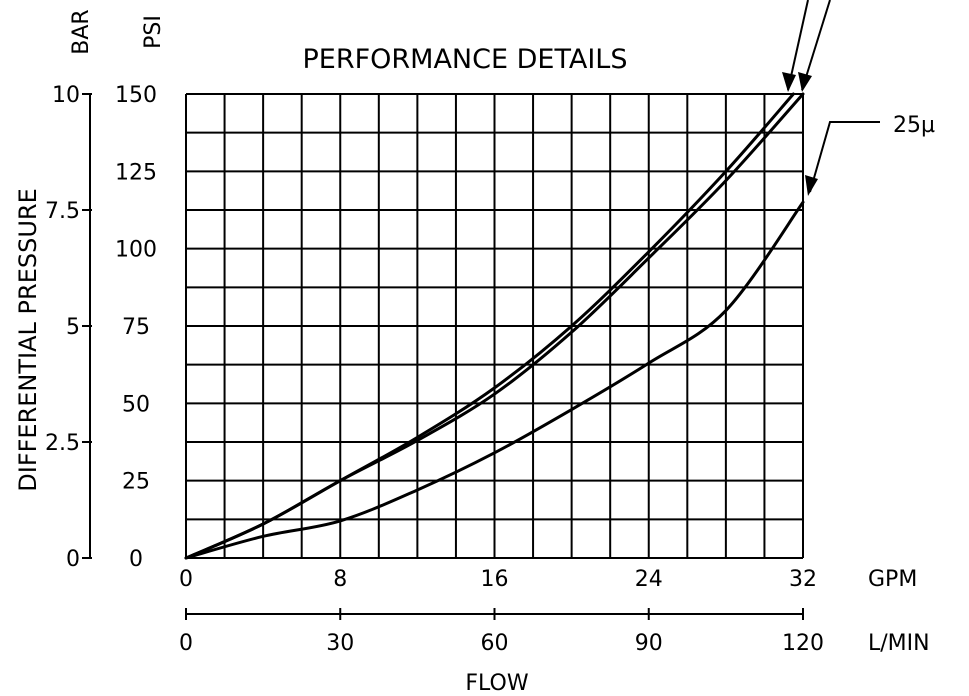 This screenshot has height=696, width=969. What do you see at coordinates (62, 443) in the screenshot?
I see `bar-tick-label: 2.5` at bounding box center [62, 443].